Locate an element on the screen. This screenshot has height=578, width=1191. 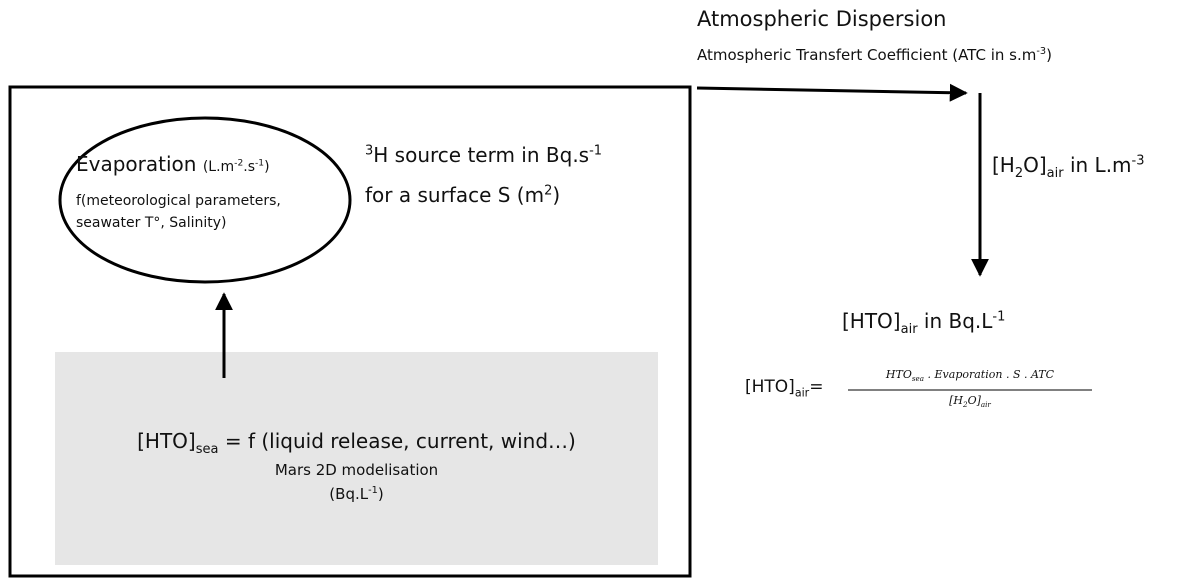
text: in L.m is located at coordinates (1097, 165).